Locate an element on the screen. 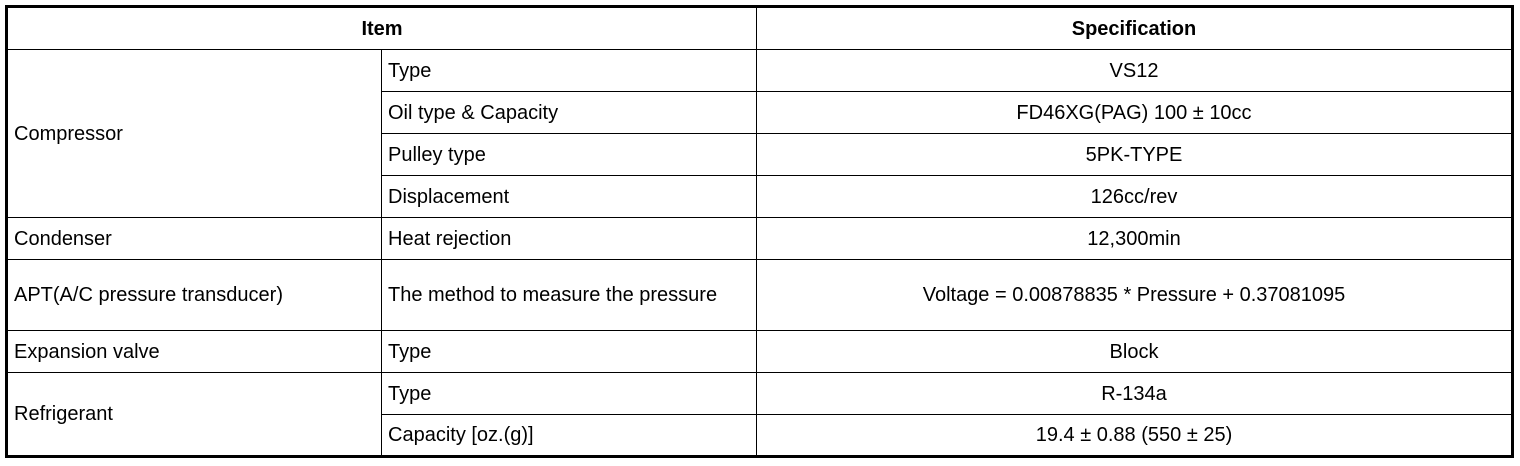  group-compressor: Compressor is located at coordinates (194, 133).